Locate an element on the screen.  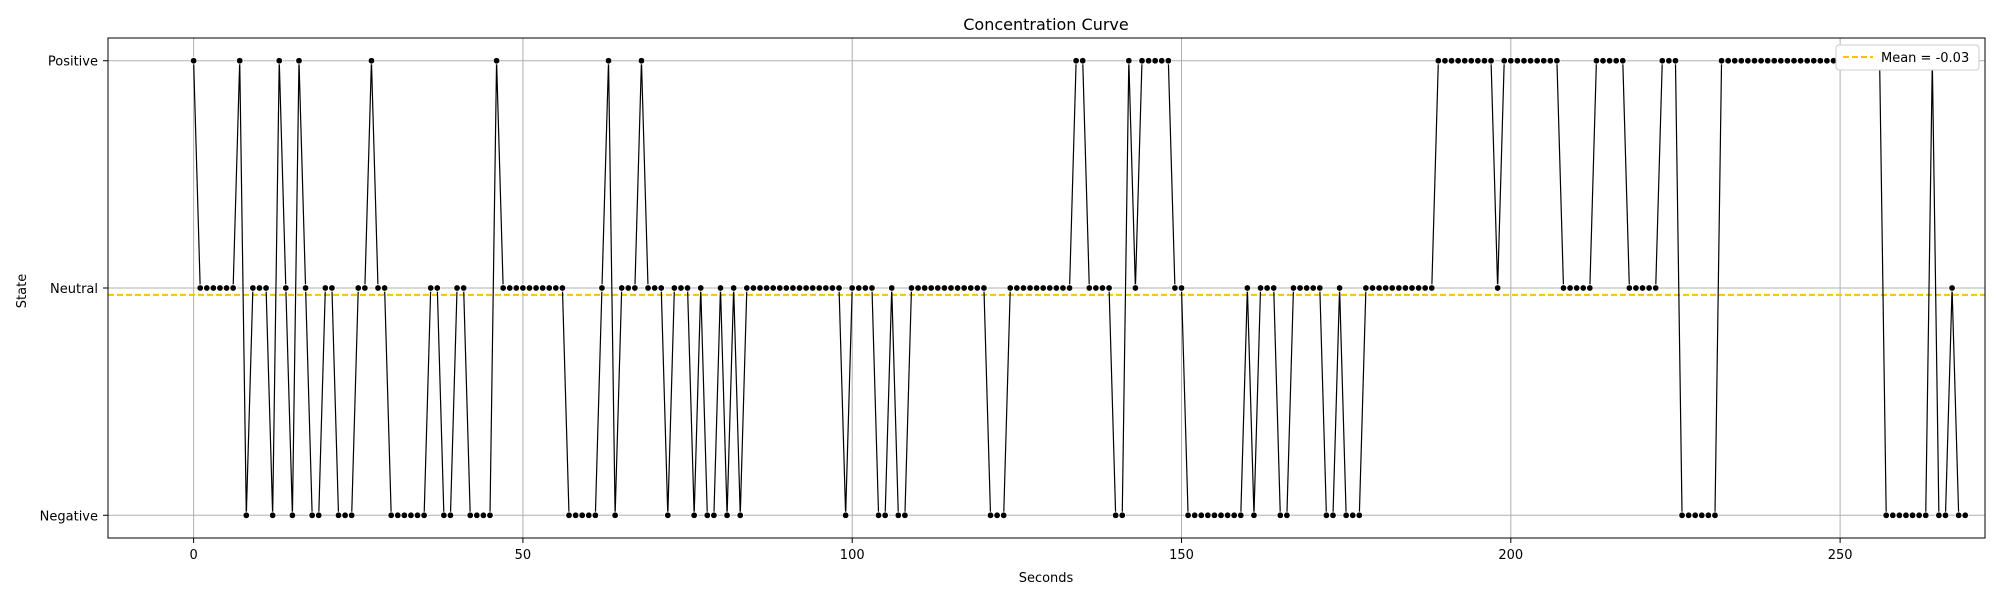
x-tick-label: 200 is located at coordinates (1510, 555).